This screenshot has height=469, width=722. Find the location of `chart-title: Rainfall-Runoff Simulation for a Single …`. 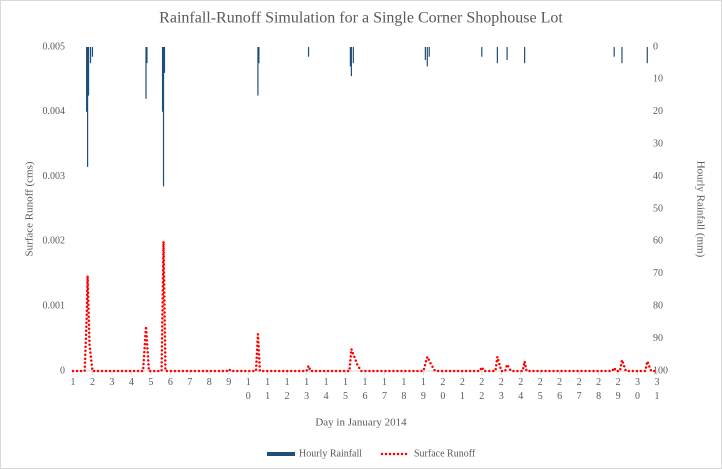

chart-title: Rainfall-Runoff Simulation for a Single … is located at coordinates (361, 18).